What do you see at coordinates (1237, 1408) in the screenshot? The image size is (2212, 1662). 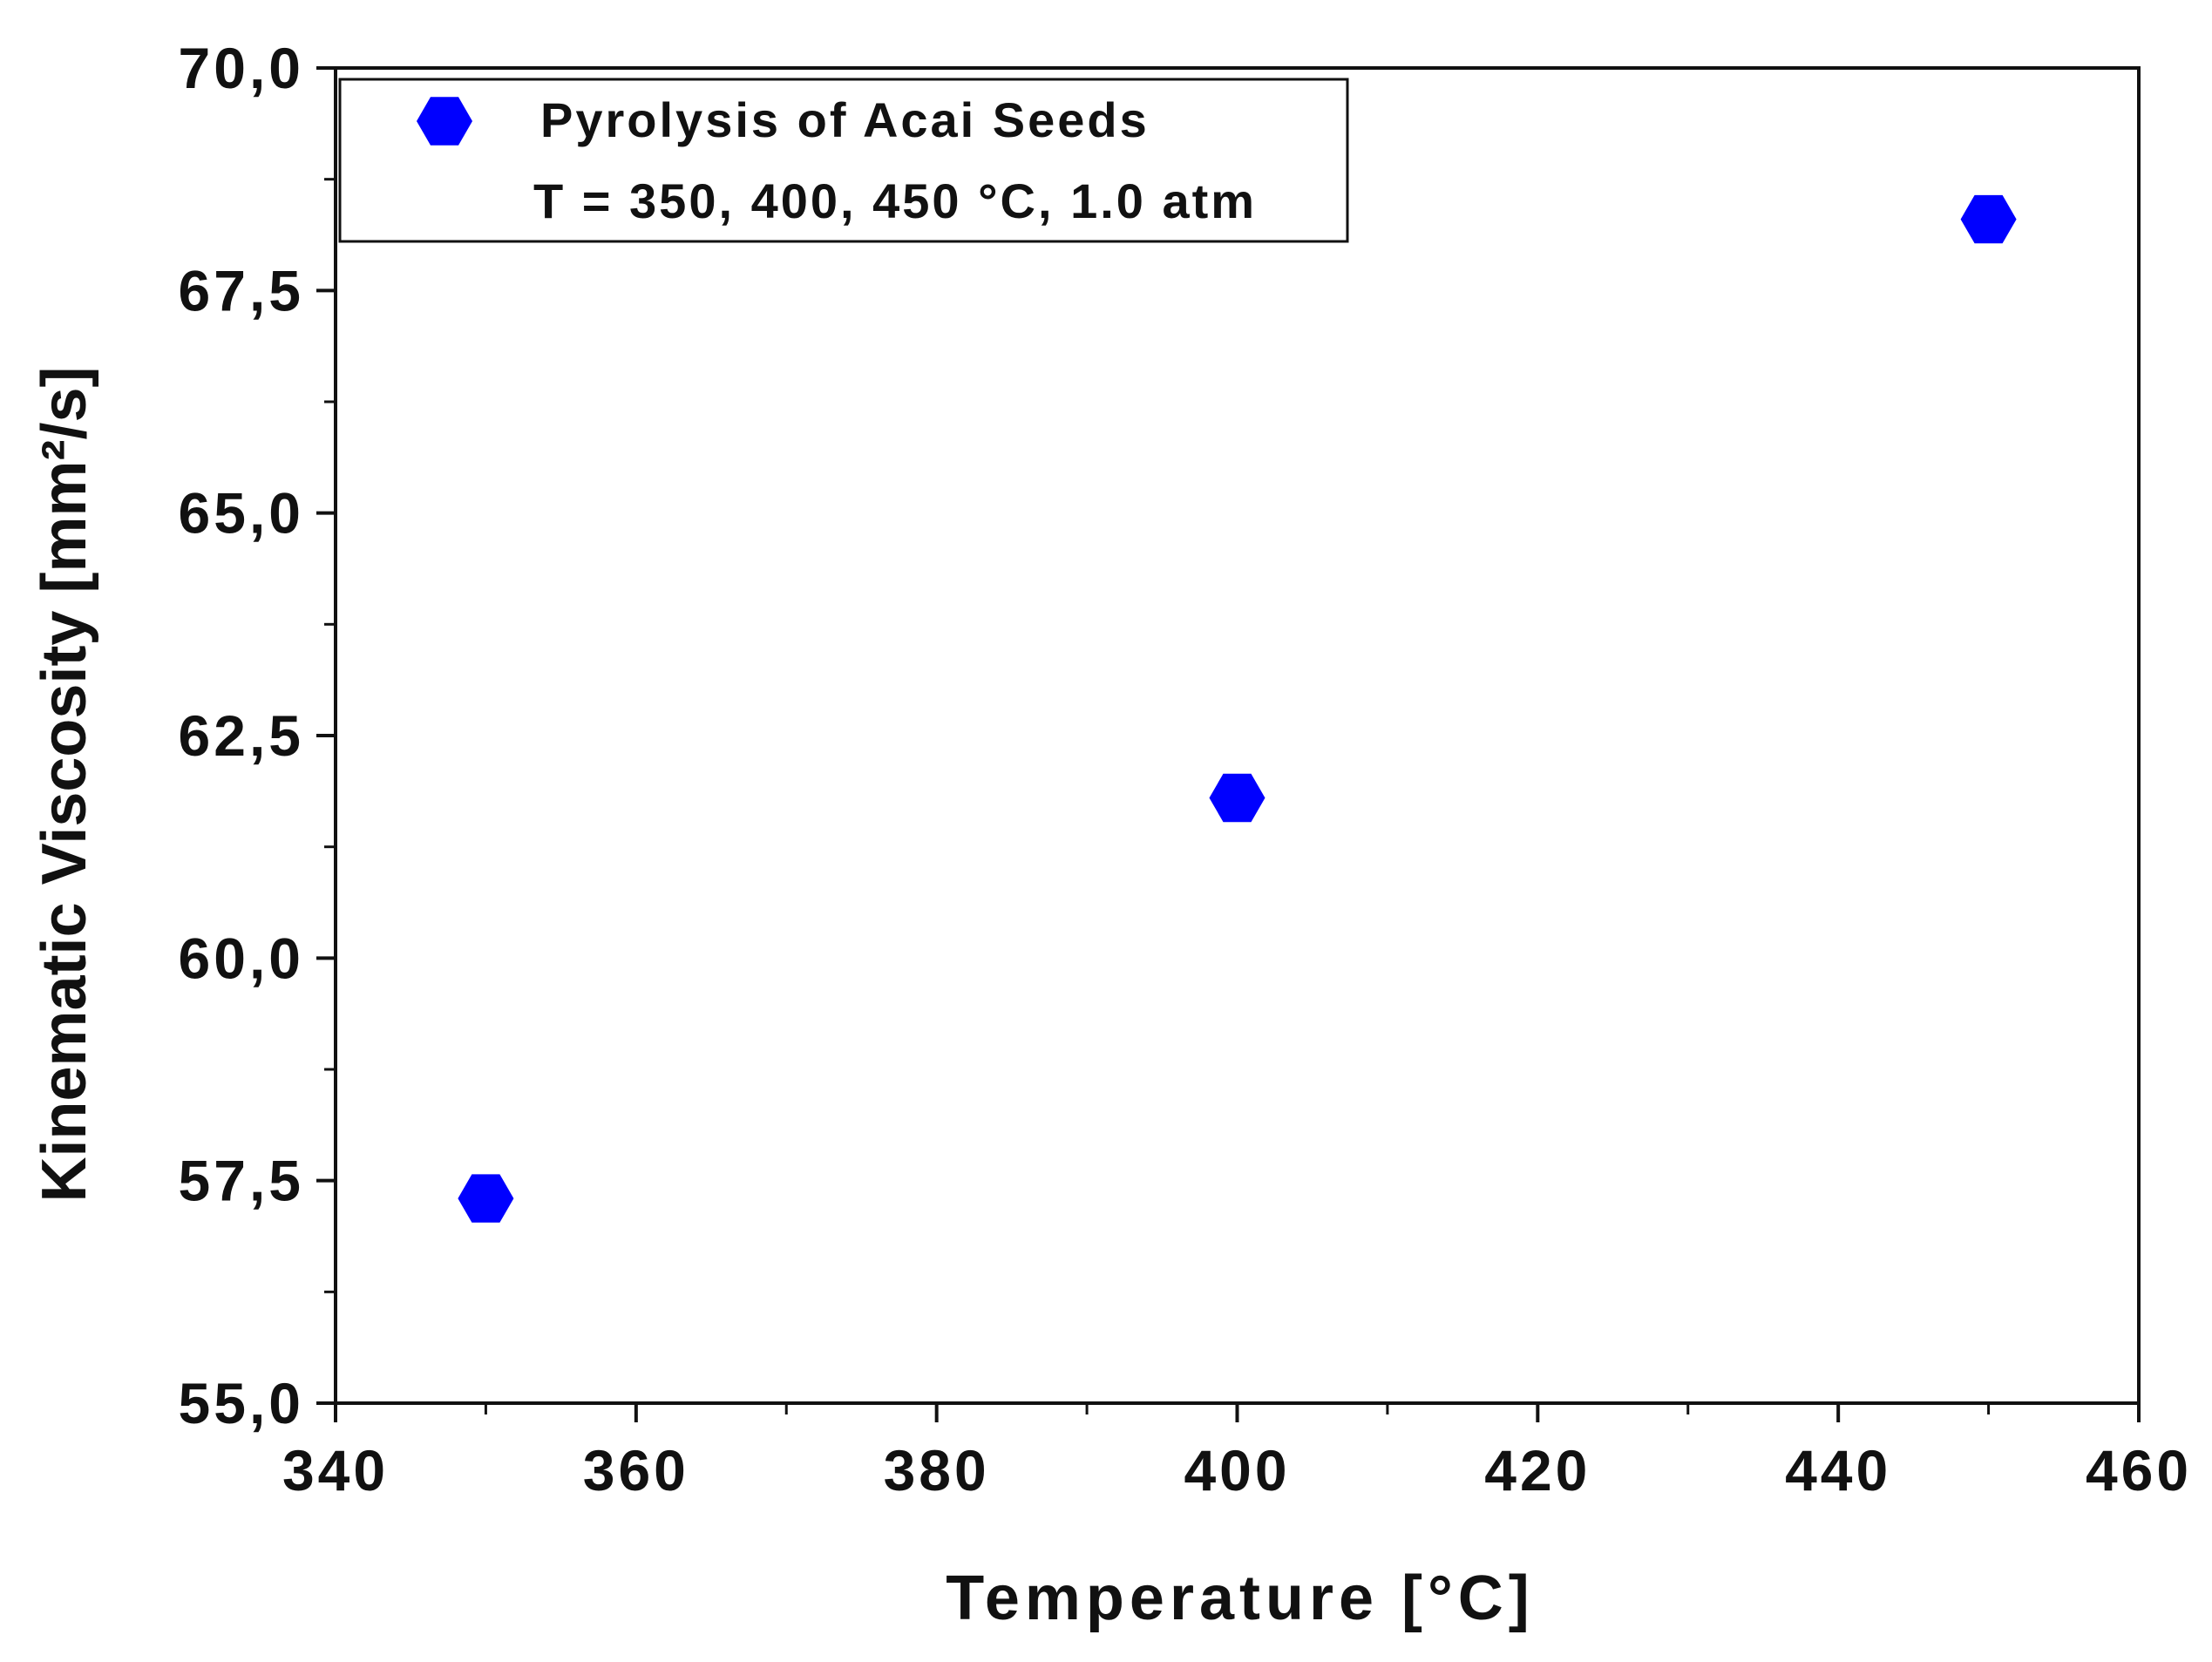 I see `x-minor-ticks` at bounding box center [1237, 1408].